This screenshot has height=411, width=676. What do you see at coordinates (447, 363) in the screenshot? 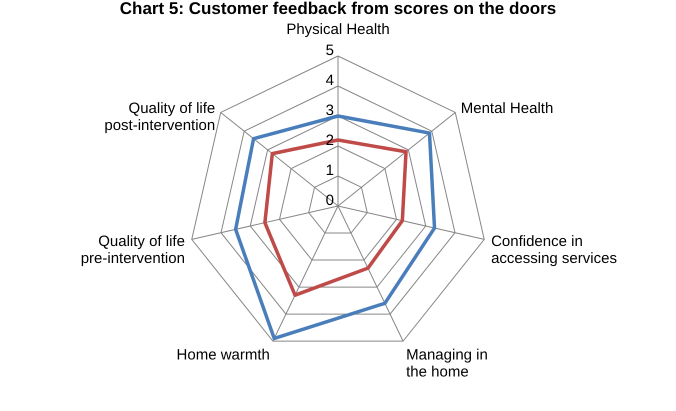
I see `spoke-label: Managing in the home` at bounding box center [447, 363].